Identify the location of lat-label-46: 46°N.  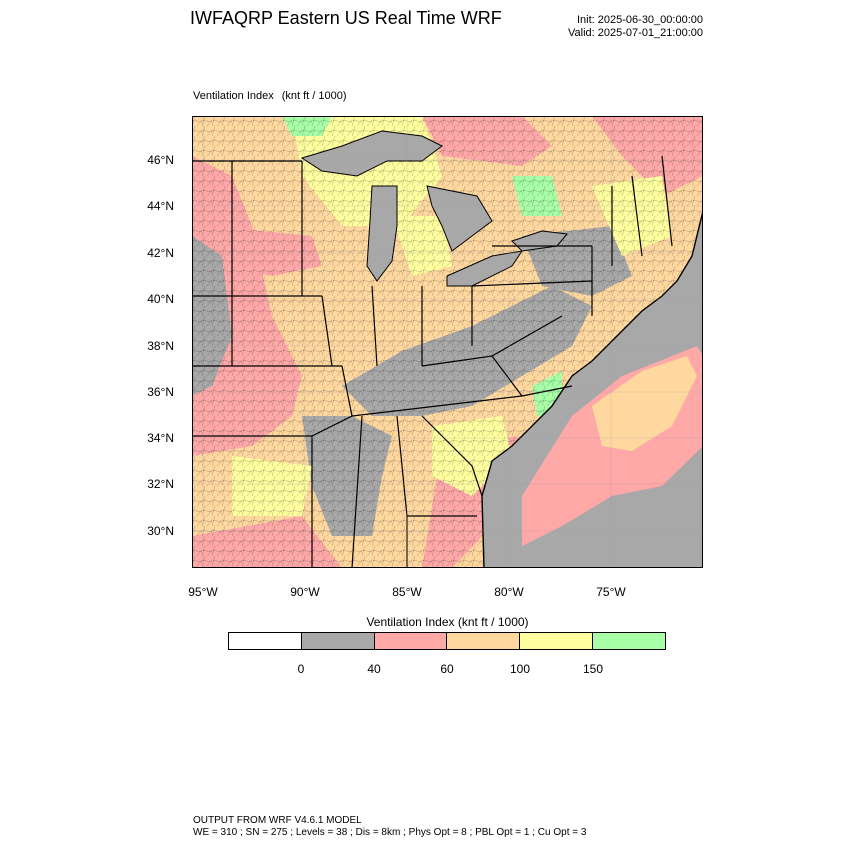
(160, 160).